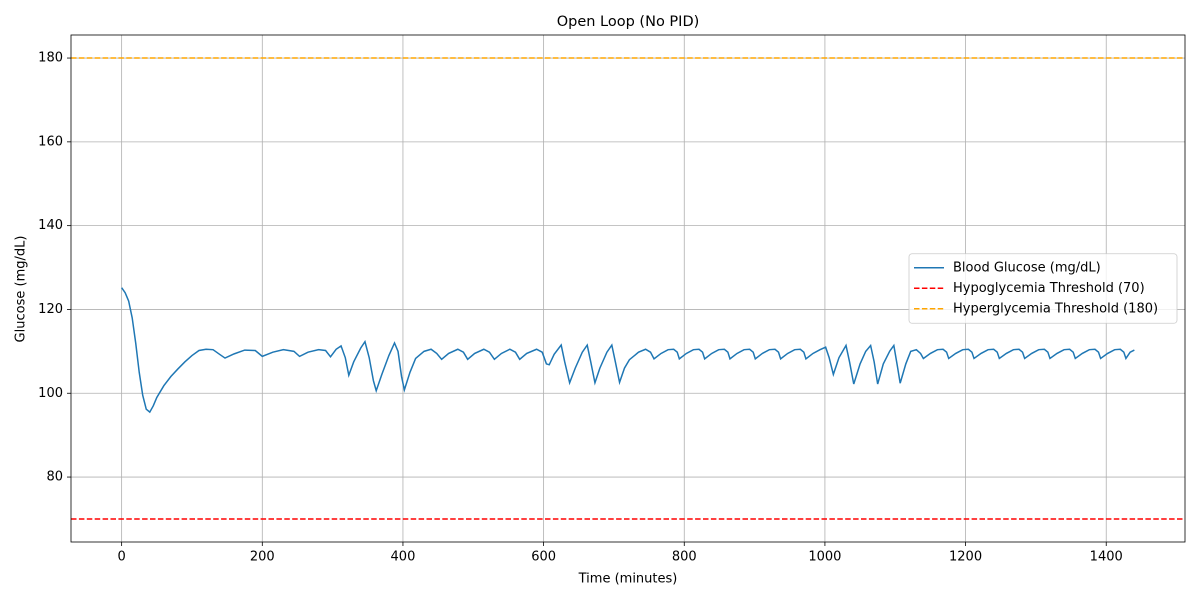 The image size is (1200, 600). I want to click on y-tick-label: 120, so click(50, 309).